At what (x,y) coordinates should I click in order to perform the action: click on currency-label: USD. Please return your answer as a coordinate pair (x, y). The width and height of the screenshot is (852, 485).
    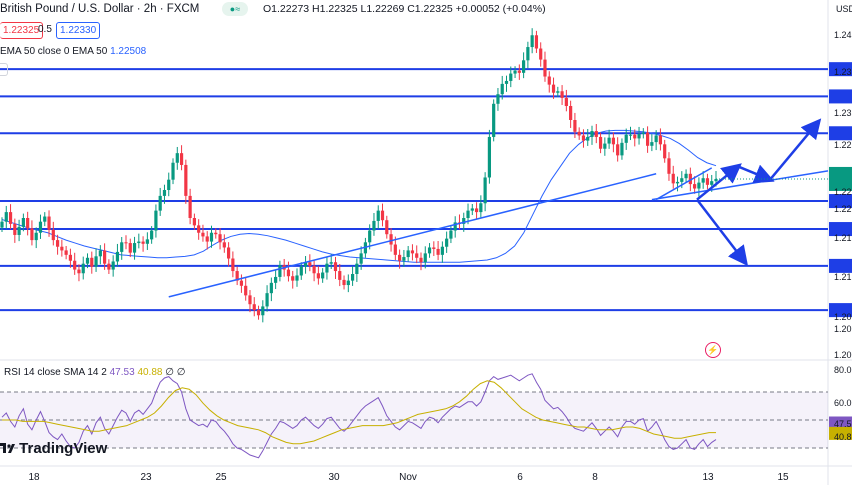
    Looking at the image, I should click on (844, 9).